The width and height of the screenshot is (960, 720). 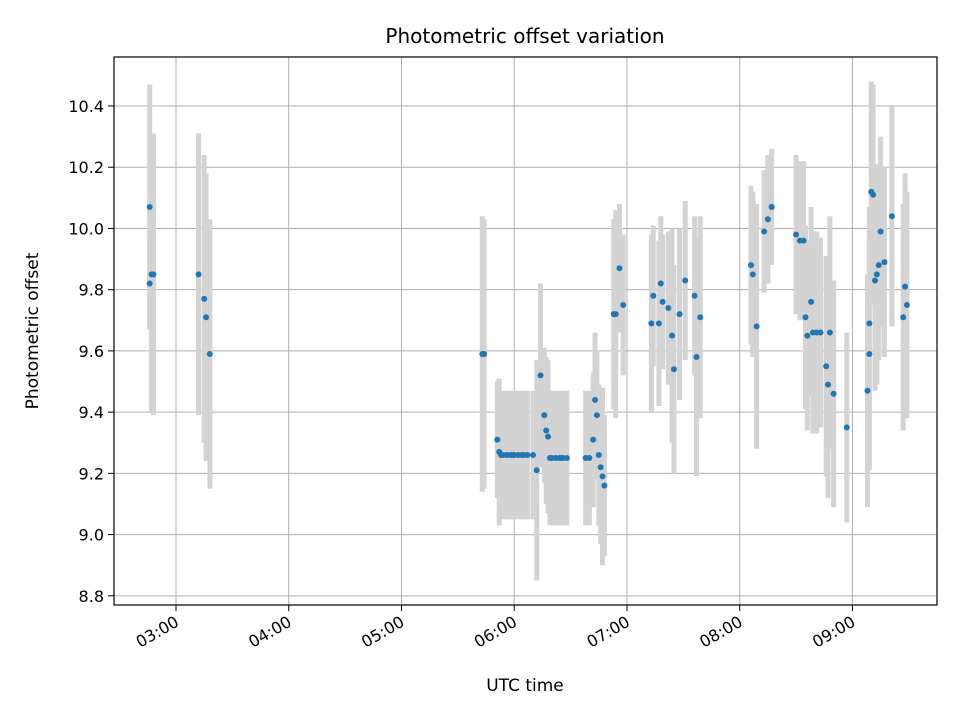 What do you see at coordinates (86, 167) in the screenshot?
I see `y-tick-label: 10.2` at bounding box center [86, 167].